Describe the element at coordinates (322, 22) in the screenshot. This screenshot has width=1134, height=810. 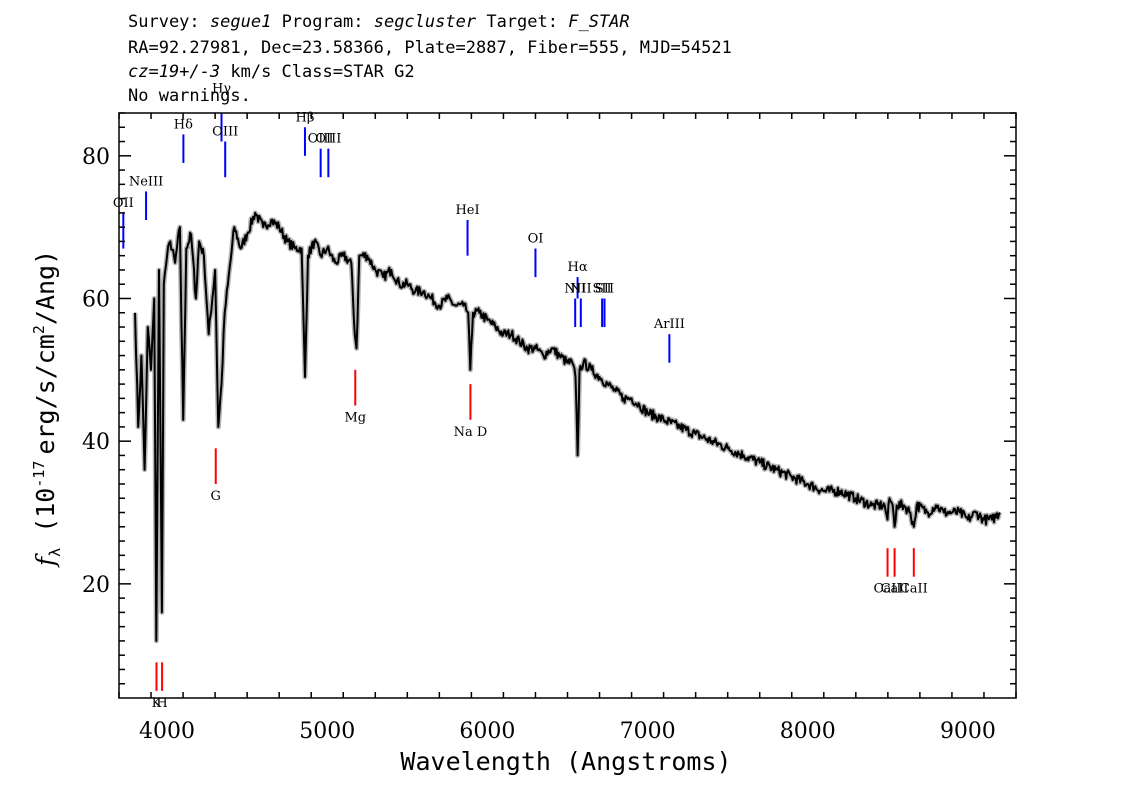
I see `program-label: Program:` at that location.